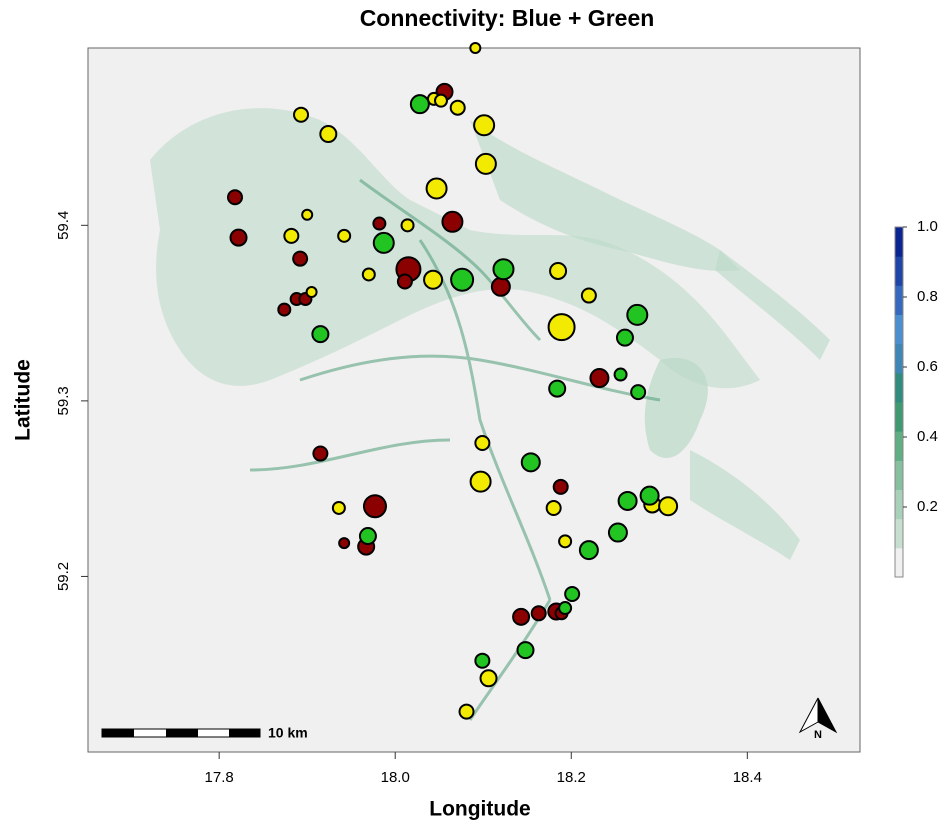 The image size is (949, 829). What do you see at coordinates (927, 296) in the screenshot?
I see `colorbar-tick-label: 0.8` at bounding box center [927, 296].